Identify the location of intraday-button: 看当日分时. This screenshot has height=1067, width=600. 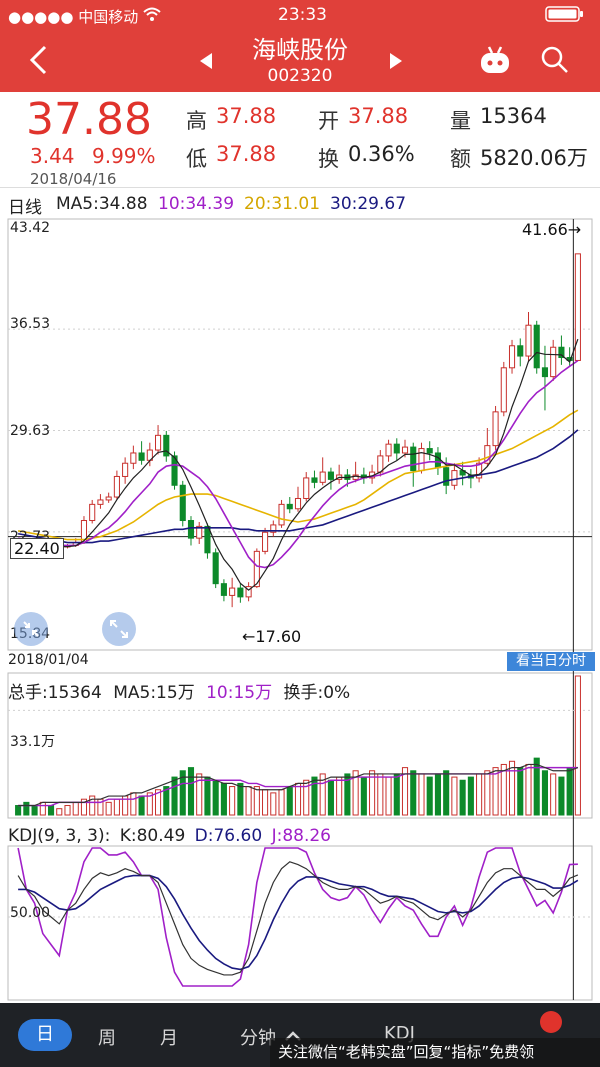
(551, 661).